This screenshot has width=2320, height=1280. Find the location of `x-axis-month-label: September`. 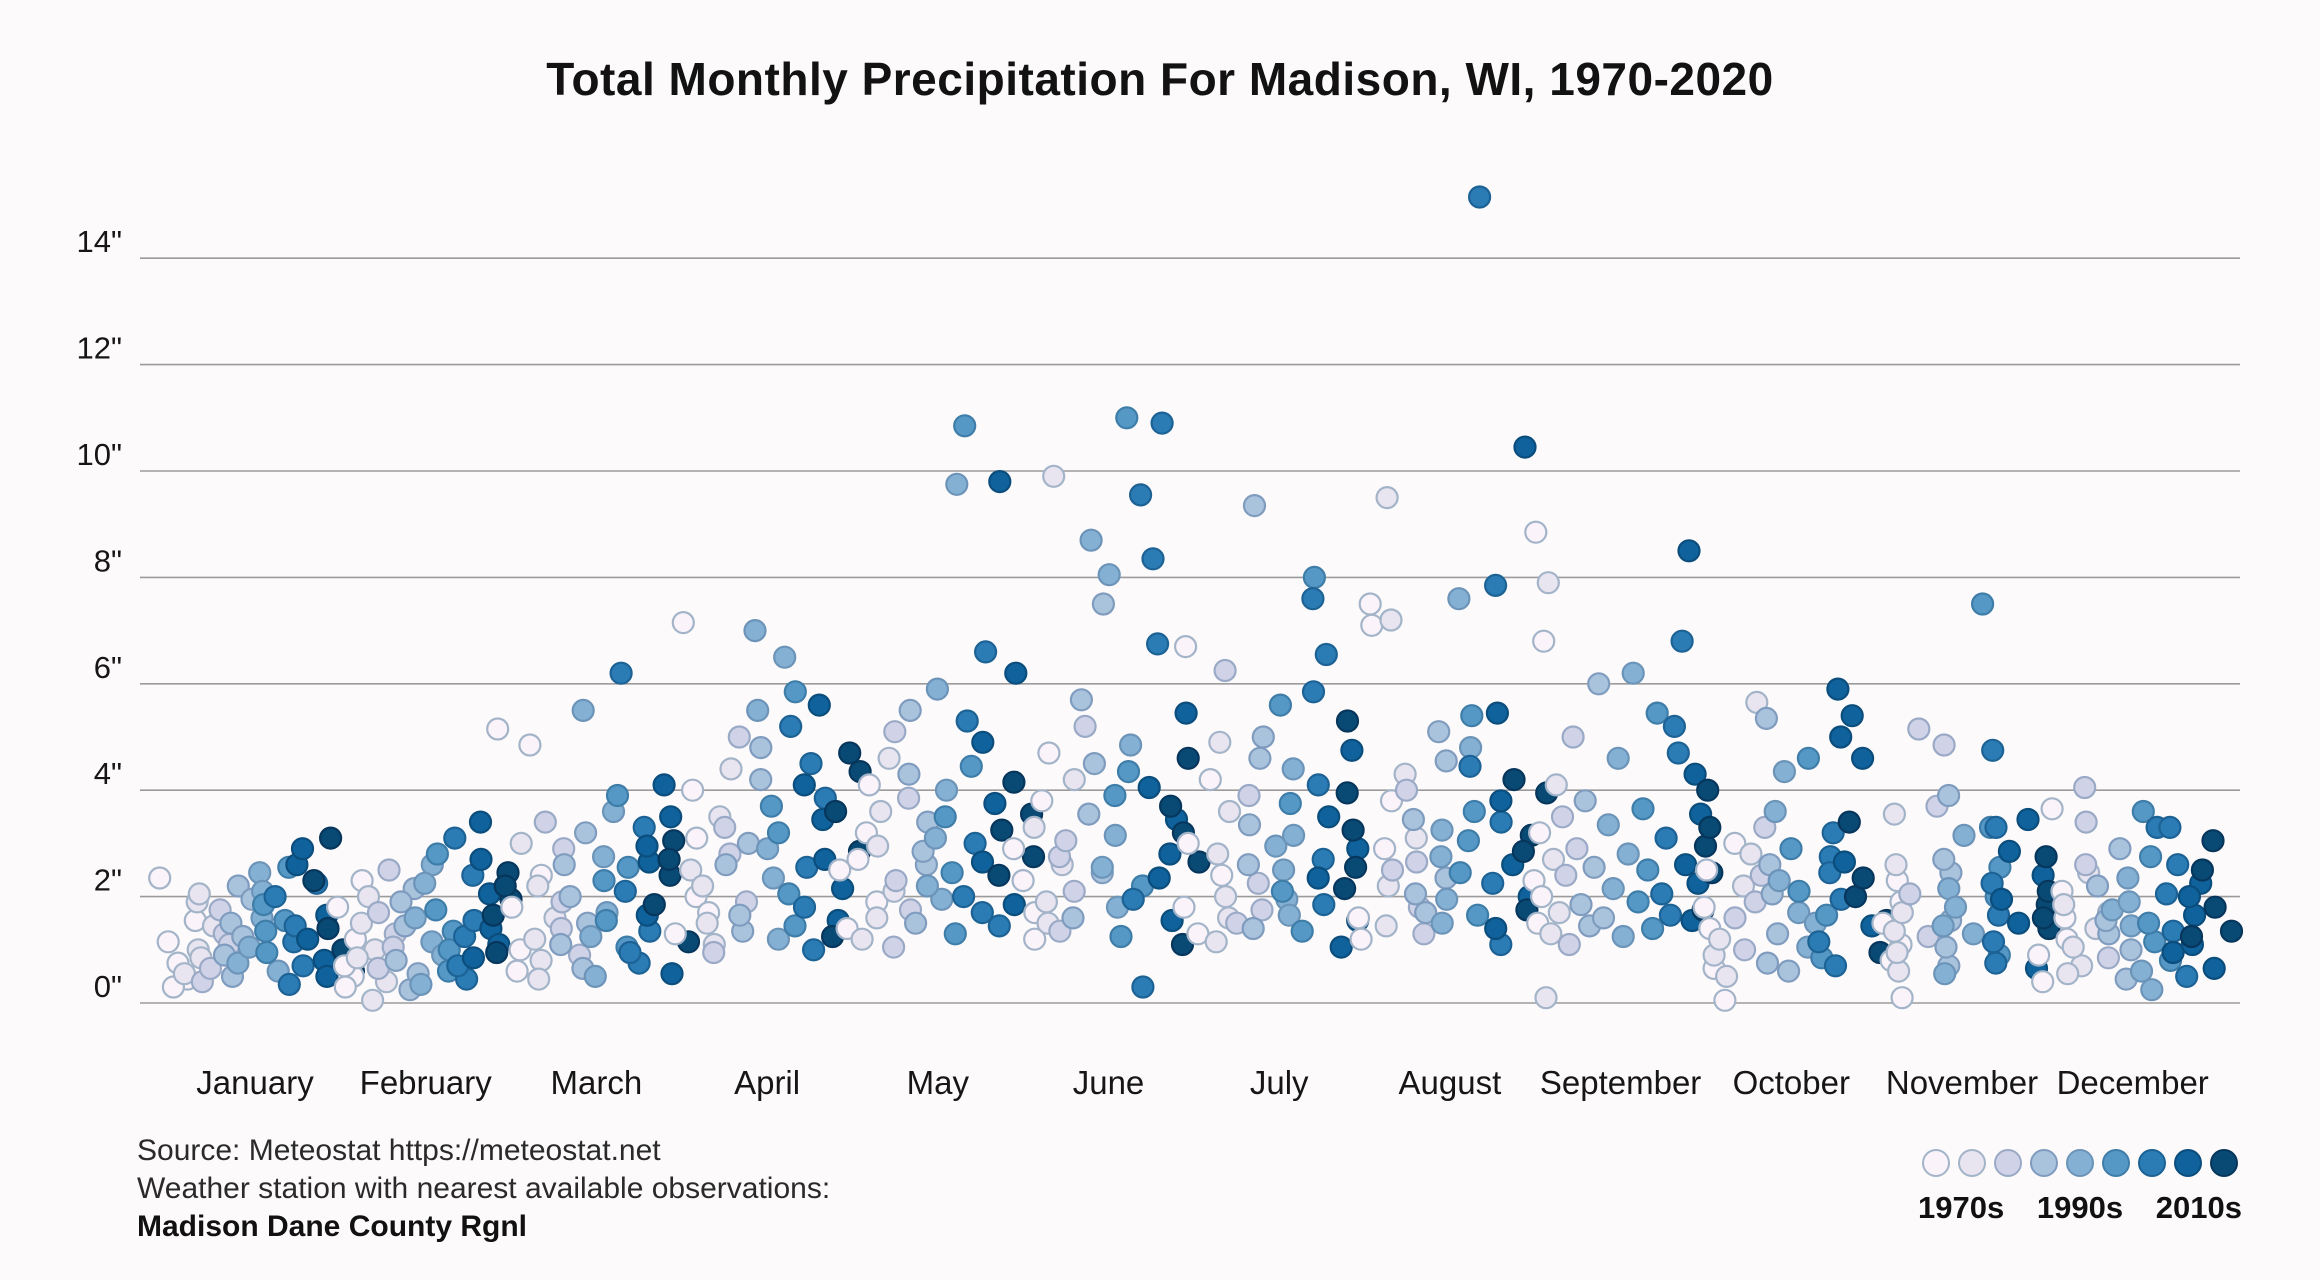

x-axis-month-label: September is located at coordinates (1620, 1082).